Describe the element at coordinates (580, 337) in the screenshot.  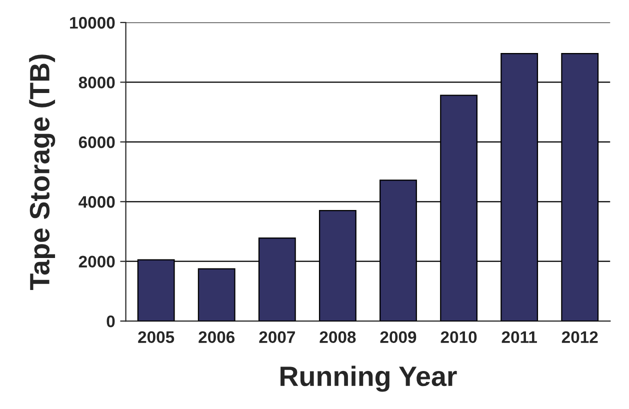
I see `x-tick-label: 2012` at that location.